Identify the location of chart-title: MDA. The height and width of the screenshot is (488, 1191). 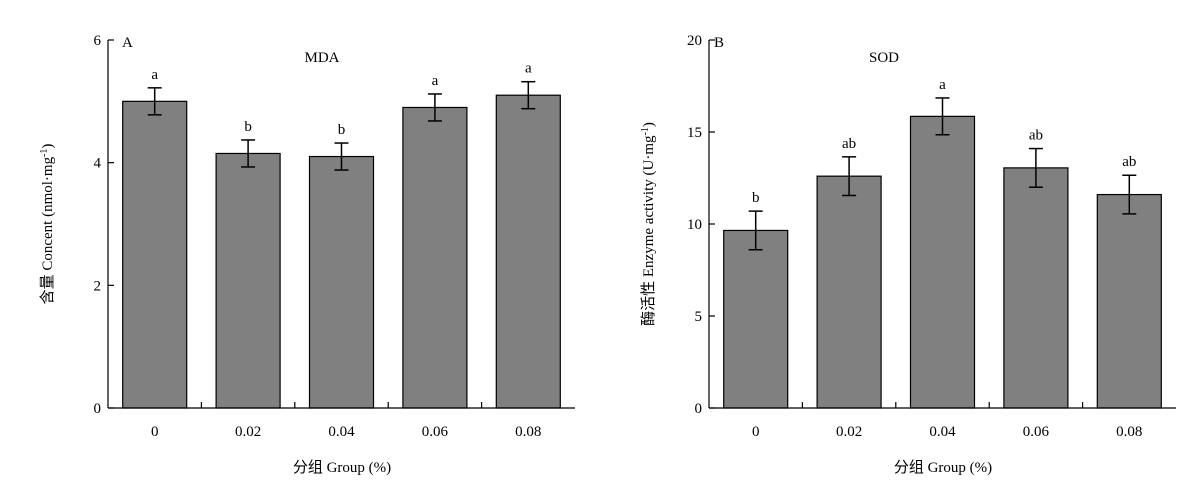
(321, 58).